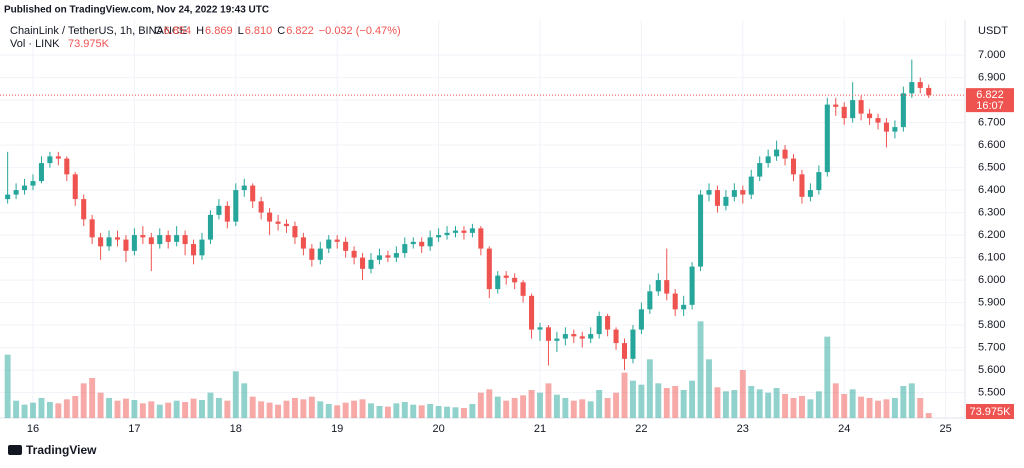 Image resolution: width=1024 pixels, height=468 pixels. Describe the element at coordinates (512, 450) in the screenshot. I see `footer` at that location.